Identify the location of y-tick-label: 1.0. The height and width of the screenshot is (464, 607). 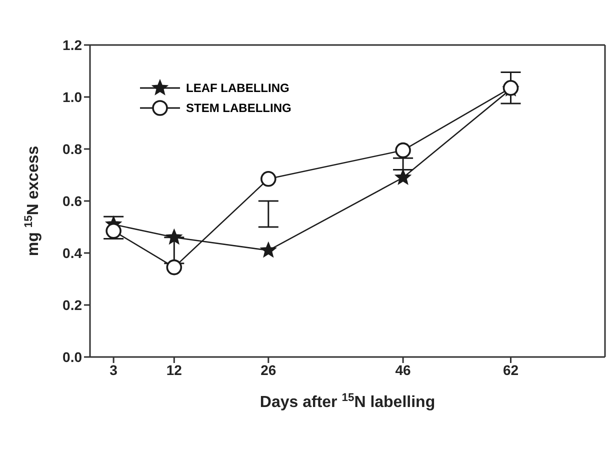
(72, 96).